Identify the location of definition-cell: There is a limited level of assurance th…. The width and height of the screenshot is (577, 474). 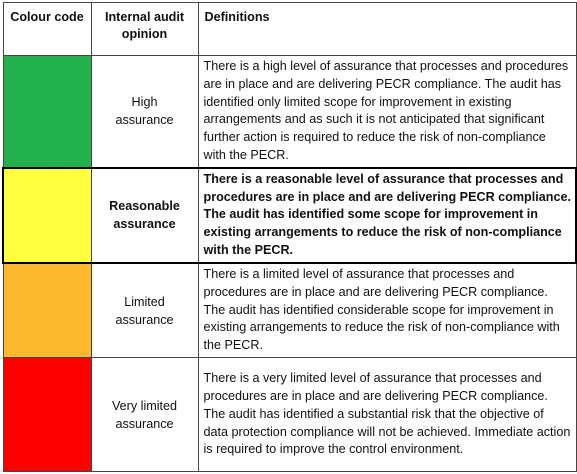
(387, 310).